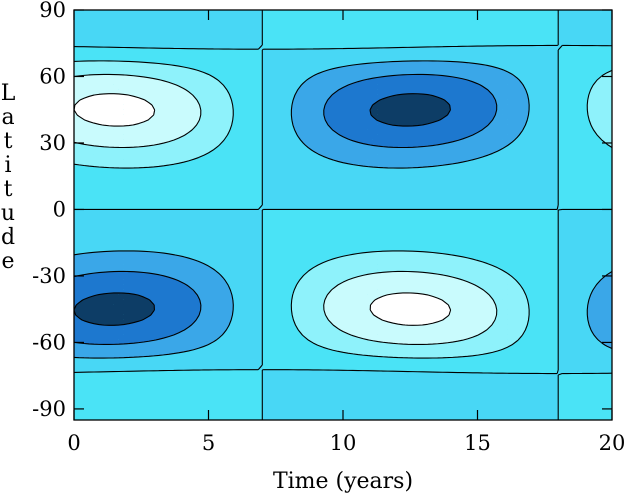  Describe the element at coordinates (8, 213) in the screenshot. I see `y-axis-title-letter: u` at that location.